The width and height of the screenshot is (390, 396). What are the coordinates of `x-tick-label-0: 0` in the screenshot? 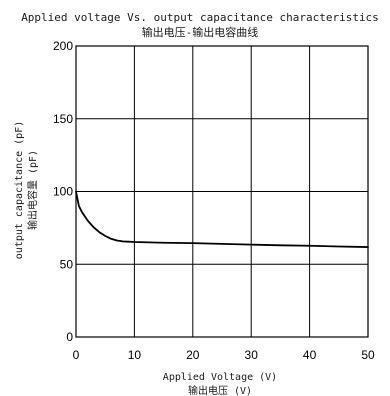 It's located at (76, 355).